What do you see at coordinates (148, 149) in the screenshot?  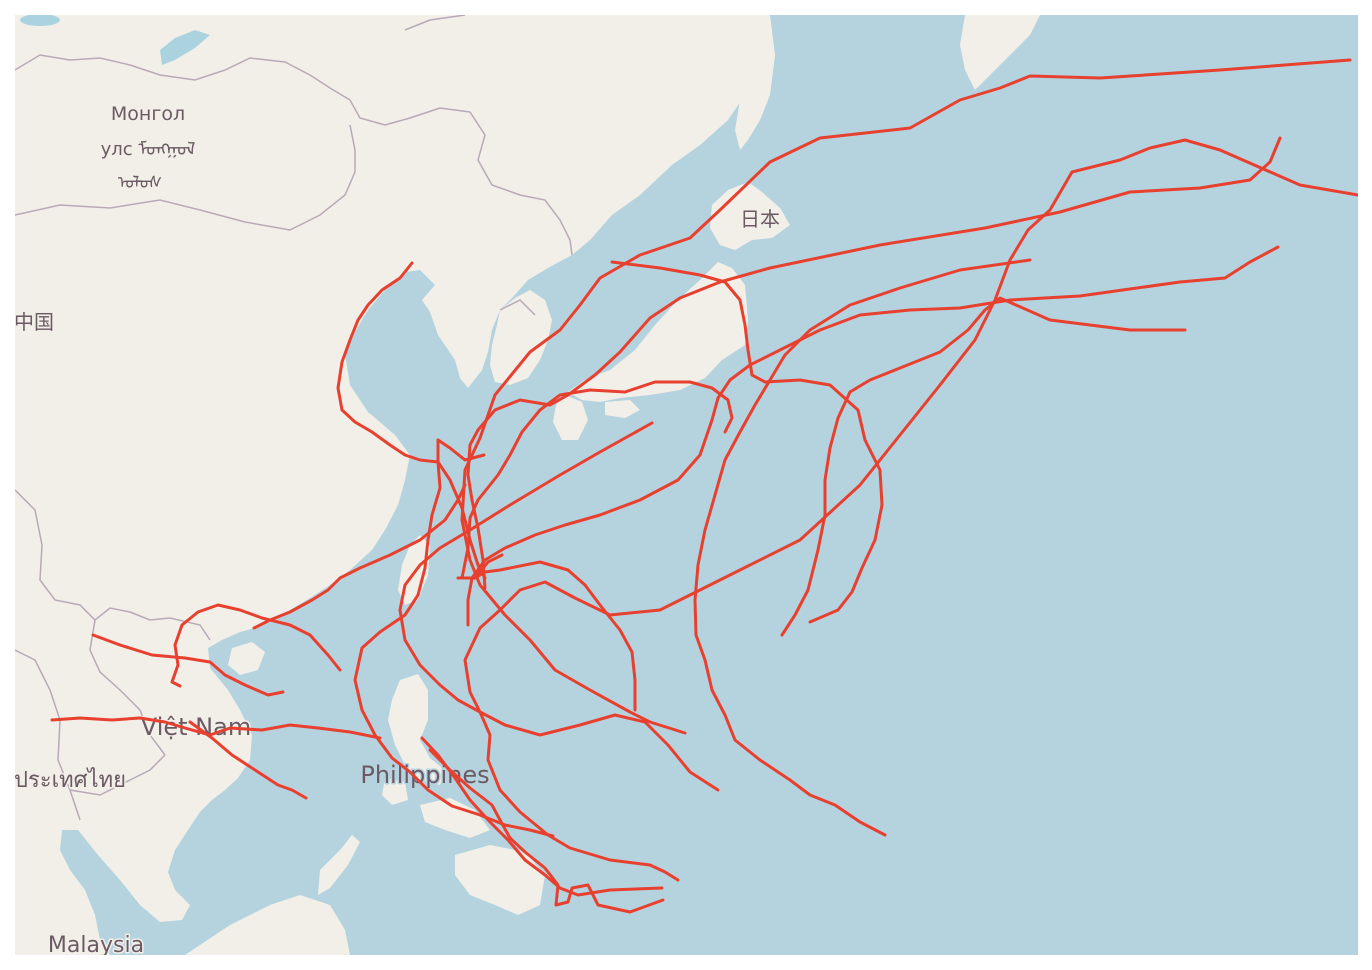 I see `label-mongolia-2: улс ᠮᠣᠩᠭᠣᠯ` at bounding box center [148, 149].